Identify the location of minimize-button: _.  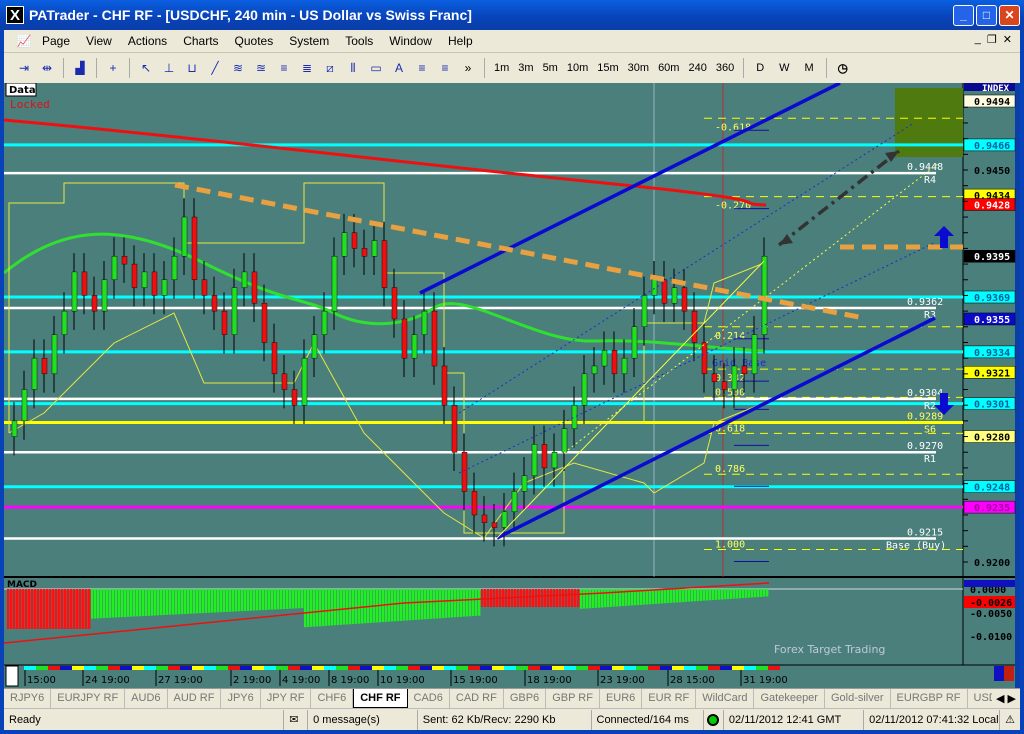
(963, 15).